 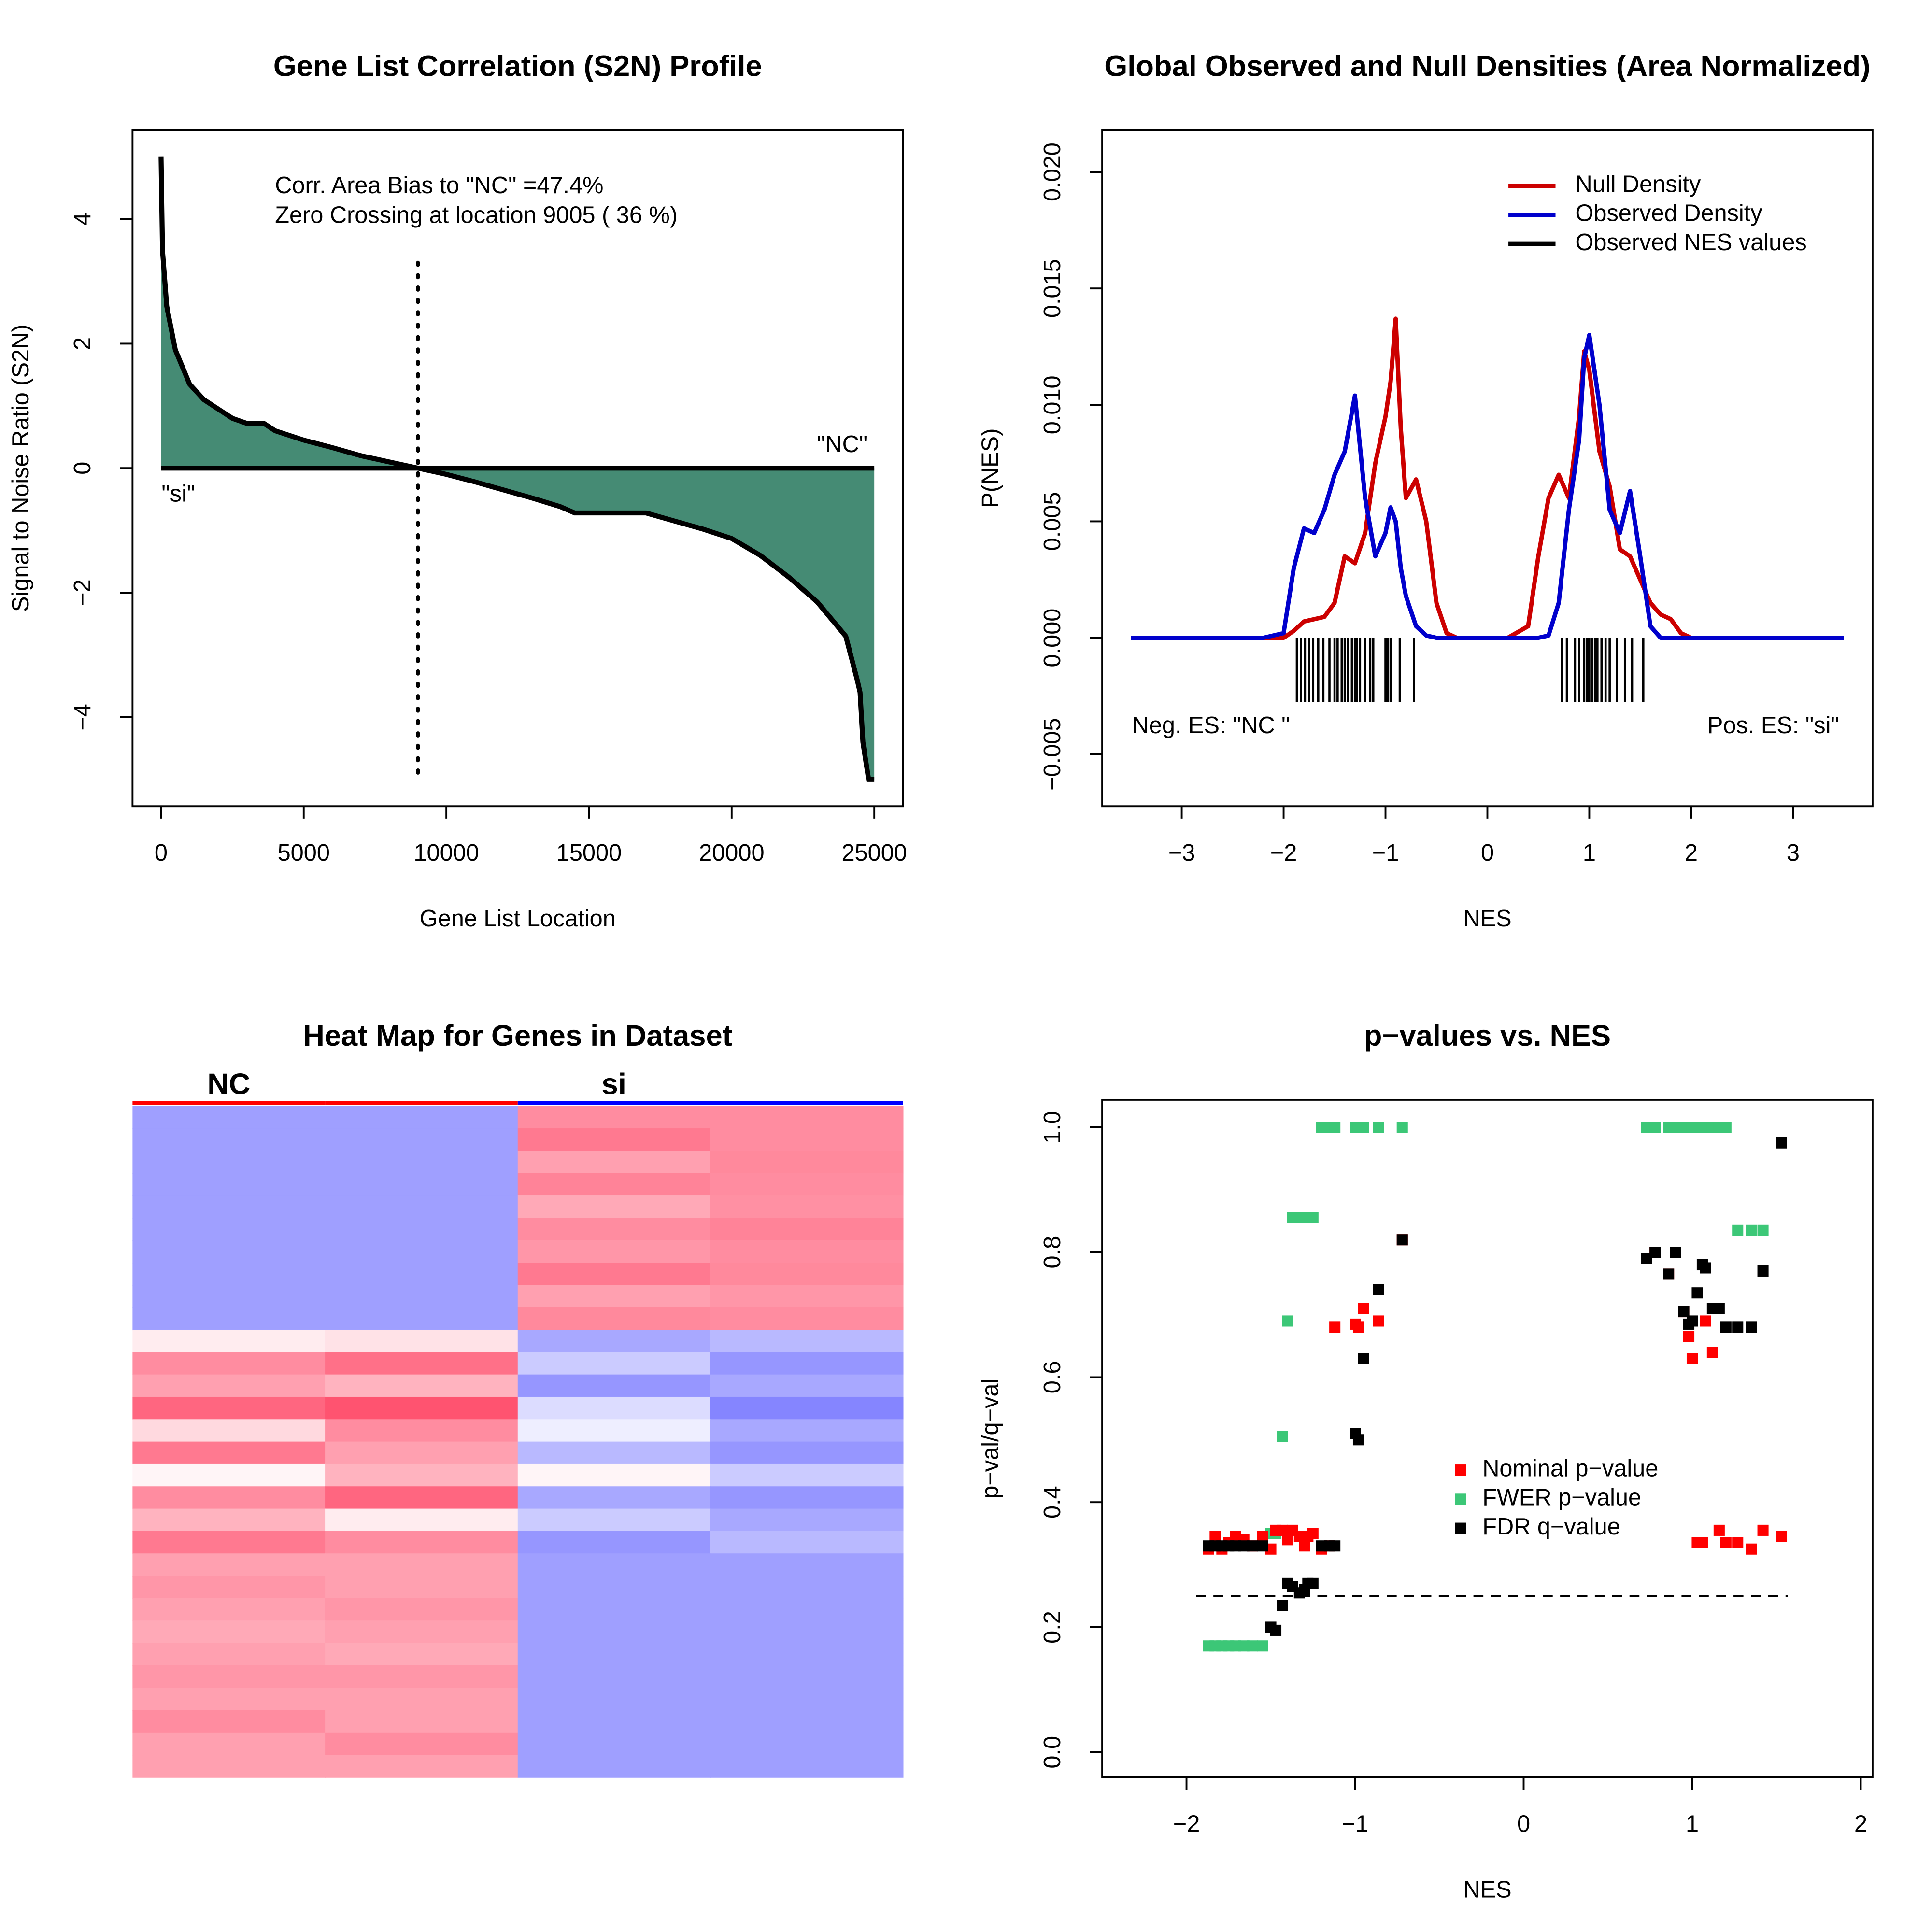 What do you see at coordinates (806, 1103) in the screenshot?
I see `class-bar` at bounding box center [806, 1103].